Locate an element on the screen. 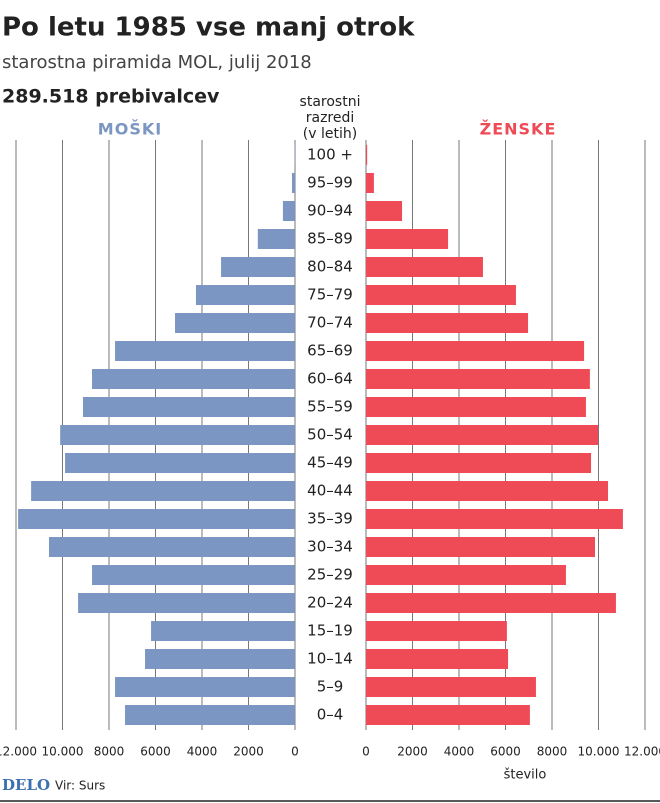  category-label: 90–94 is located at coordinates (330, 211).